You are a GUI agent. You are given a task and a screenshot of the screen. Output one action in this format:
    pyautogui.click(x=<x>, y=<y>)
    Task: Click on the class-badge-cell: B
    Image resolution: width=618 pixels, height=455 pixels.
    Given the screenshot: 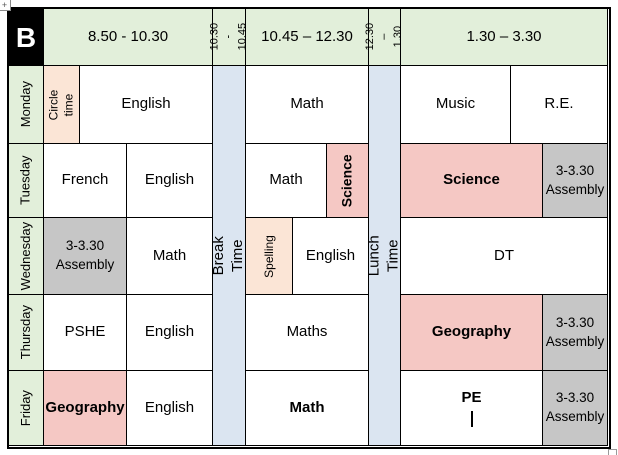 What is the action you would take?
    pyautogui.click(x=26, y=37)
    